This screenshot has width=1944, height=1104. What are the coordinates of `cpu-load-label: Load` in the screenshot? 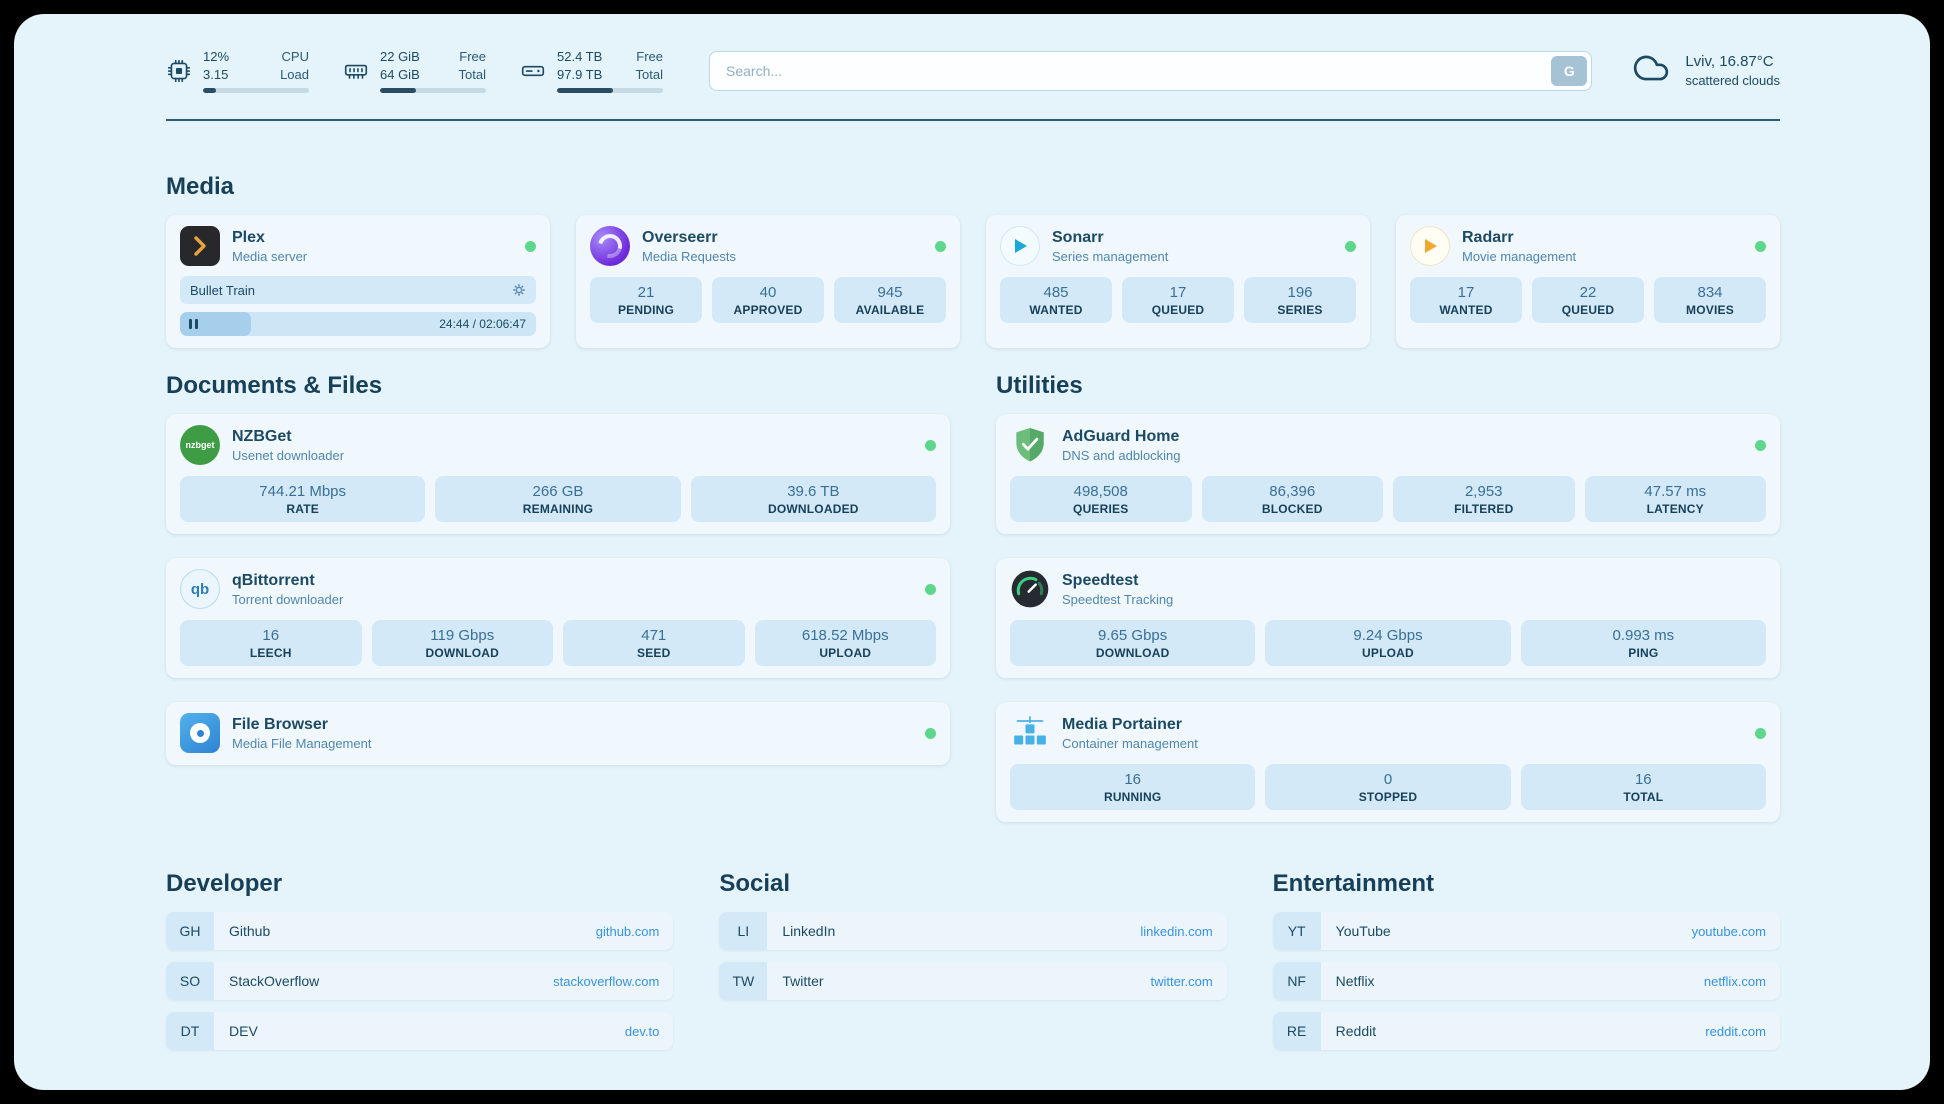 It's located at (294, 74).